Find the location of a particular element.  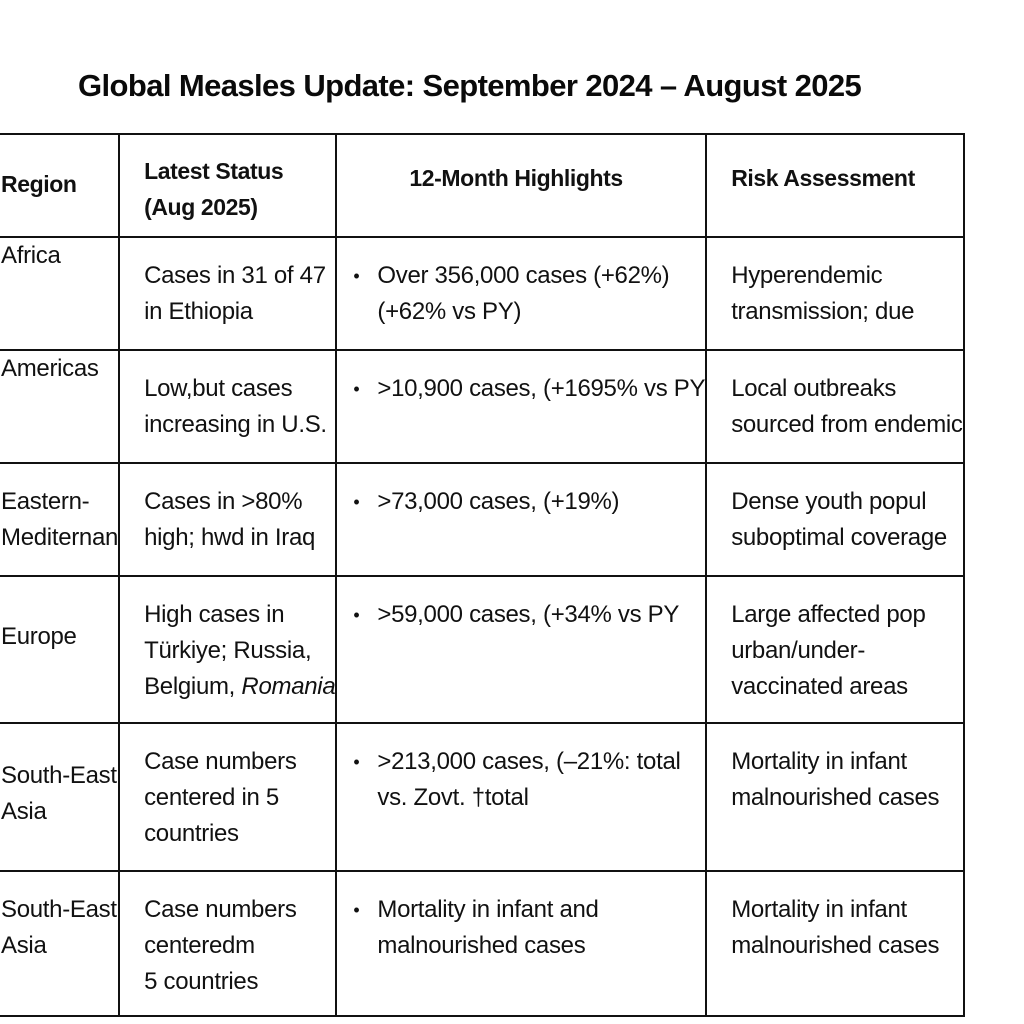

region-name: Americas is located at coordinates (50, 368).